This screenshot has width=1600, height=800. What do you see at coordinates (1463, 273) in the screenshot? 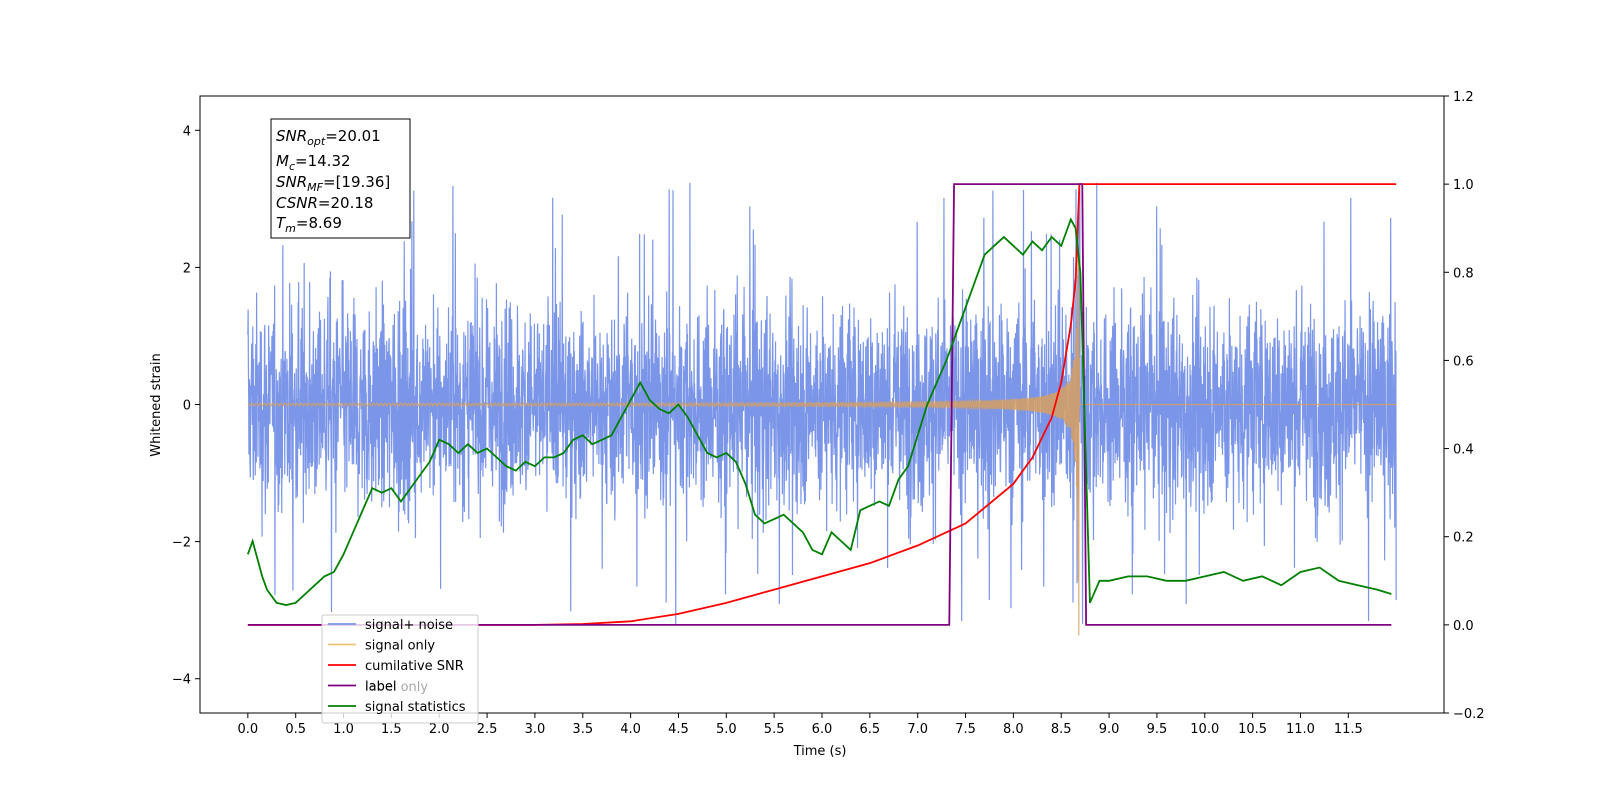
I see `y2-tick-label: 0.8` at bounding box center [1463, 273].